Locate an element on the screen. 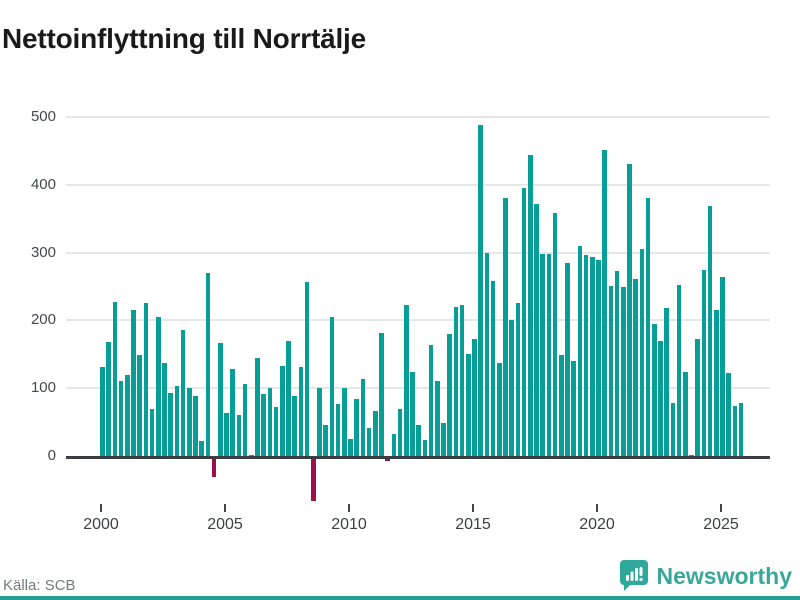  x-axis-tick-label: 2025 is located at coordinates (721, 524).